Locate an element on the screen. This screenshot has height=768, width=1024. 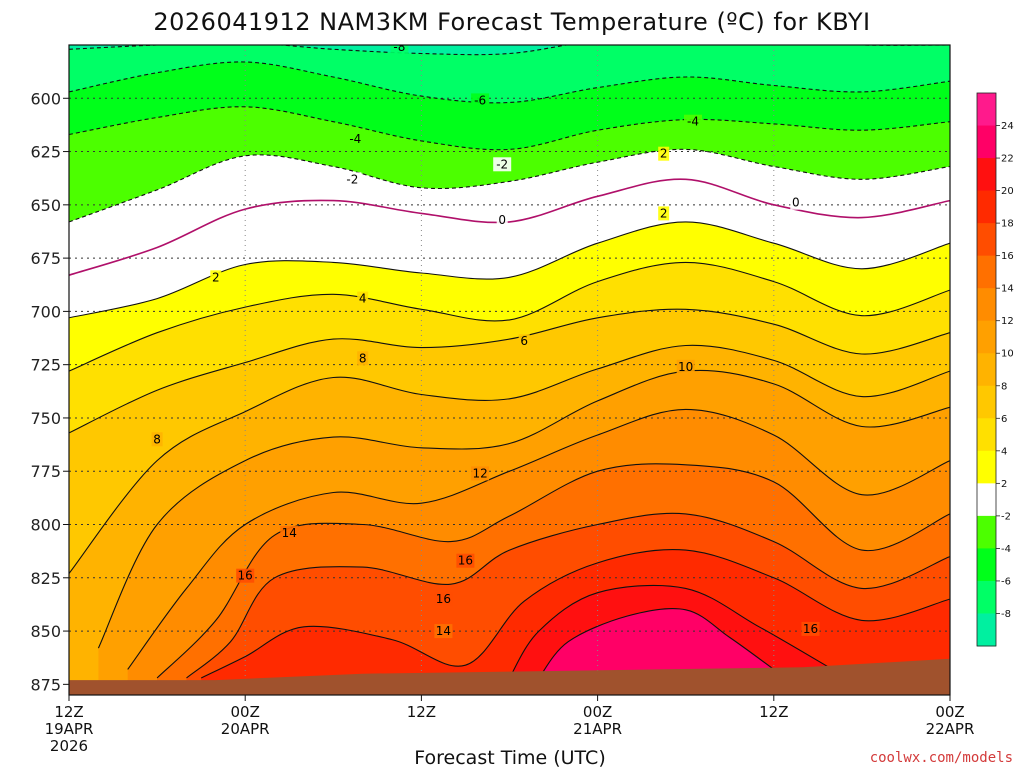
colorbar-label: -4 is located at coordinates (1006, 549).